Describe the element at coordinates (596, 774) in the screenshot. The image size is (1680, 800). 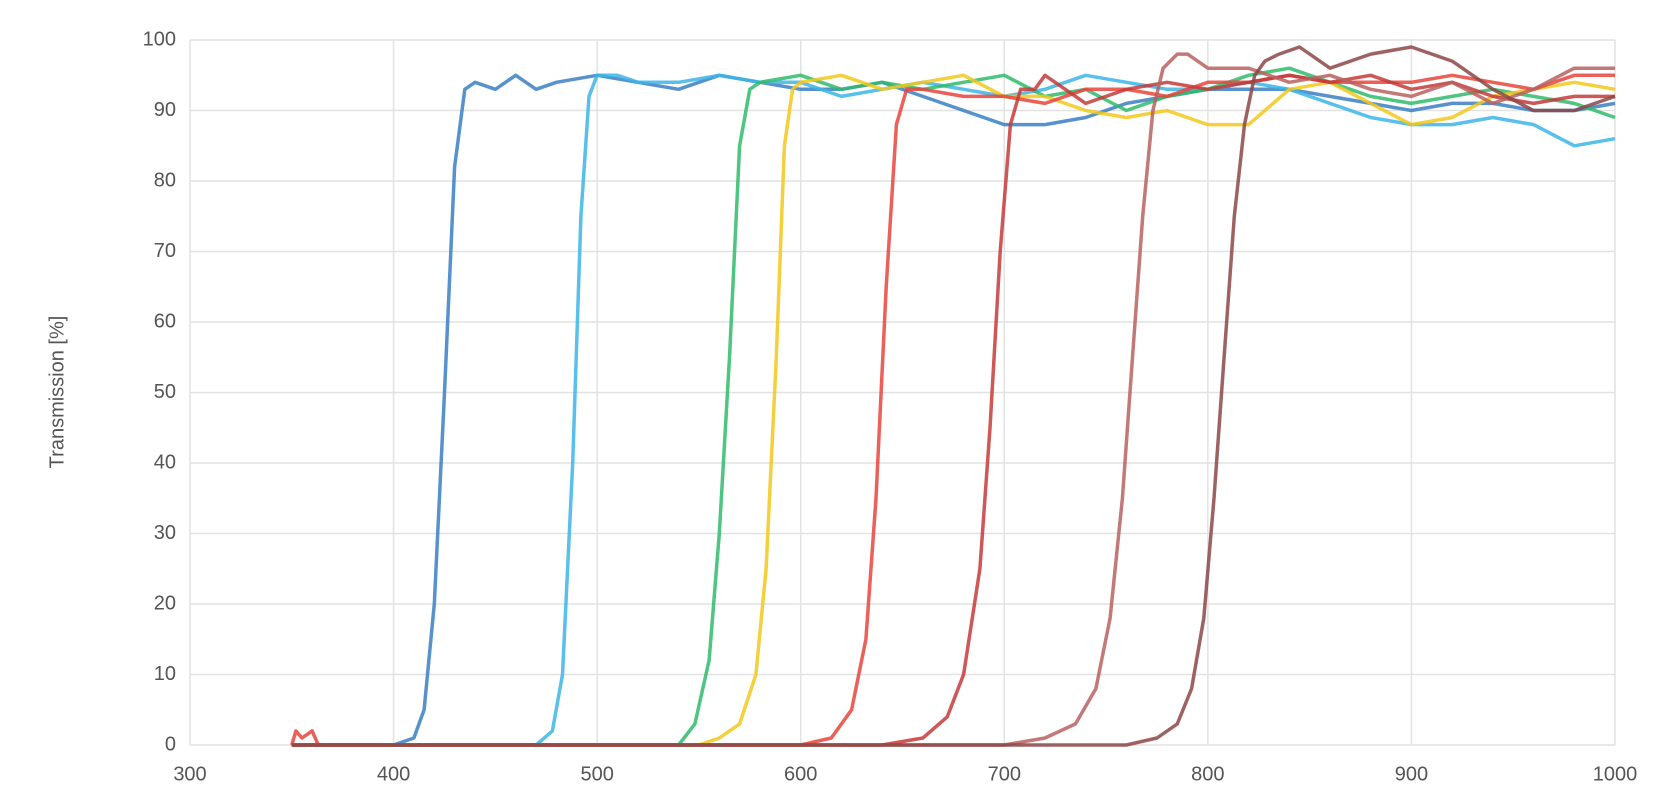
I see `x-tick-label: 500` at that location.